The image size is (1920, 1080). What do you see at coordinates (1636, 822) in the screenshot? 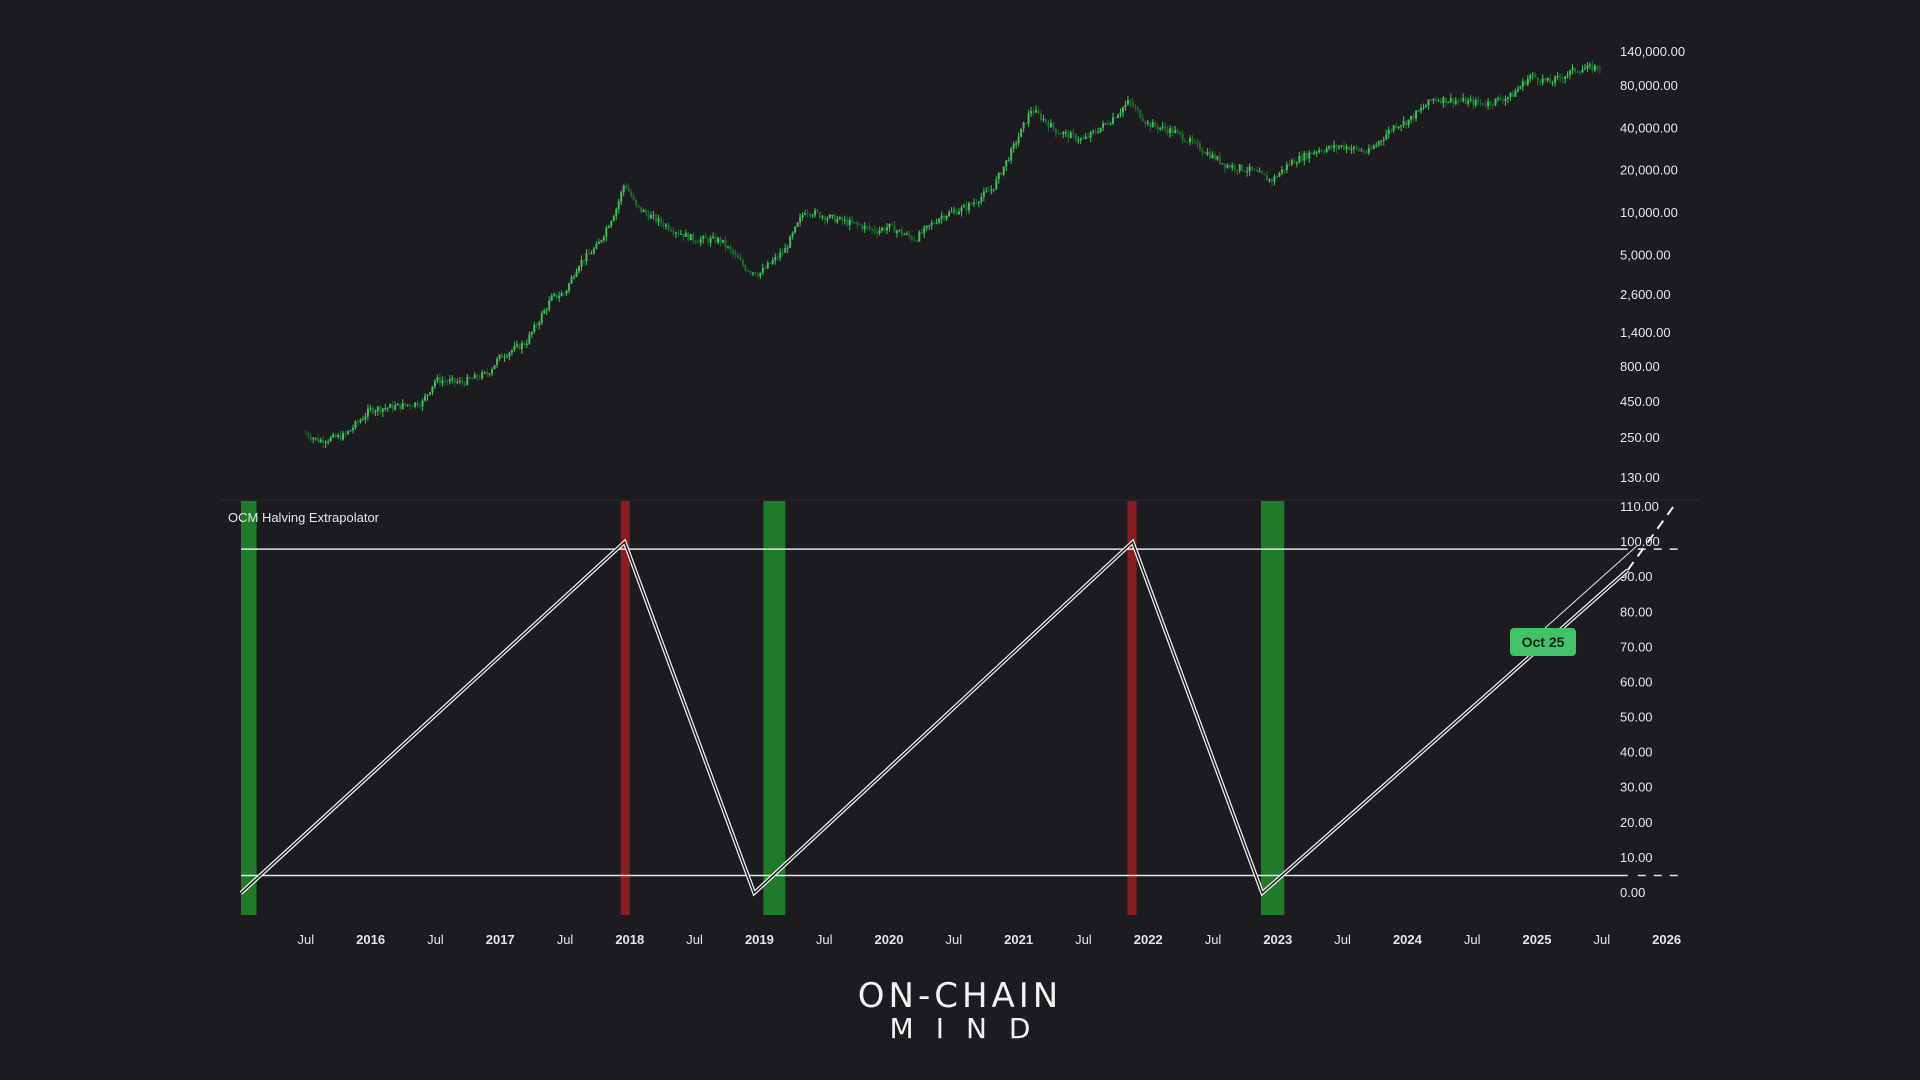
I see `indicator-y-tick-9: 20.00` at bounding box center [1636, 822].